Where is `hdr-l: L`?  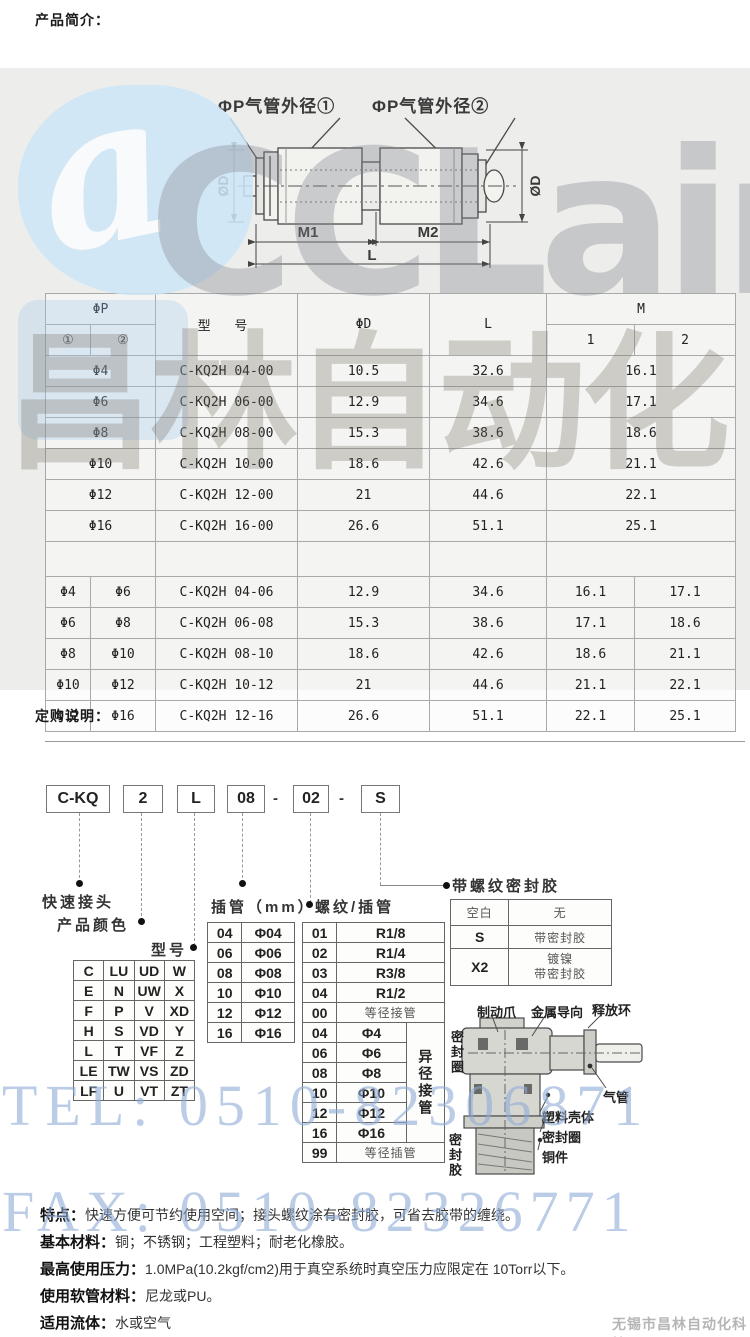
hdr-l: L is located at coordinates (488, 324).